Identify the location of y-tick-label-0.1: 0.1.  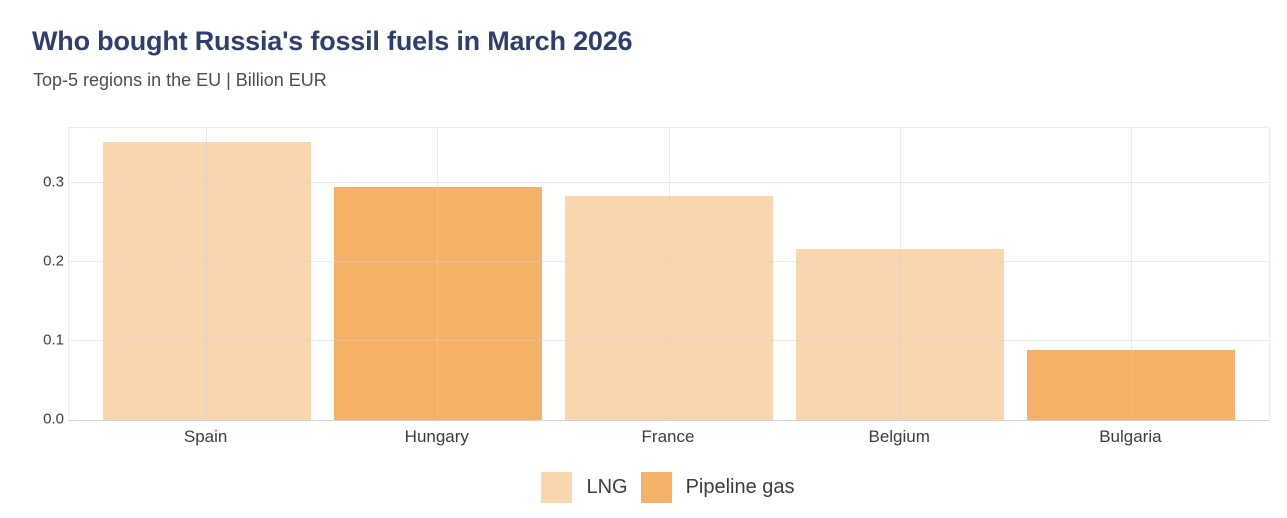
(53, 340).